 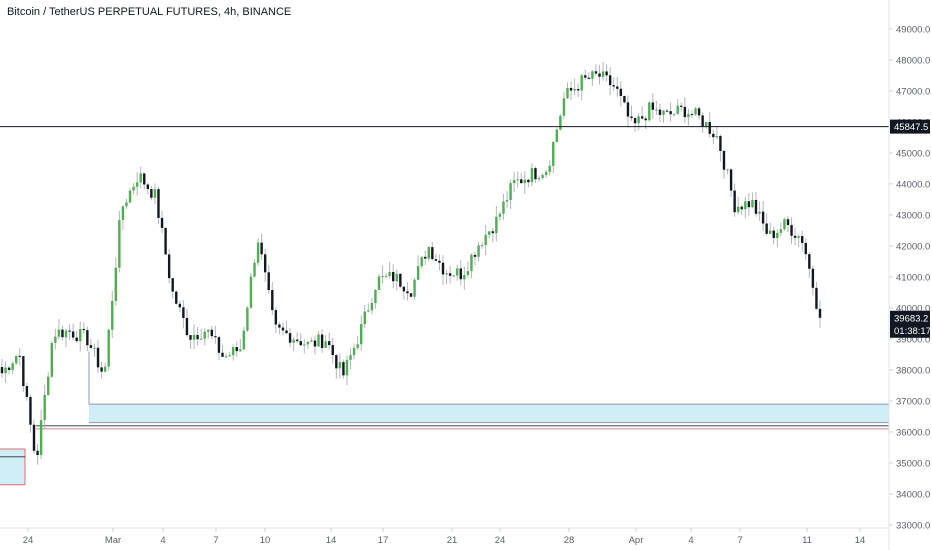 I want to click on current-price-label-bg, so click(x=910, y=324).